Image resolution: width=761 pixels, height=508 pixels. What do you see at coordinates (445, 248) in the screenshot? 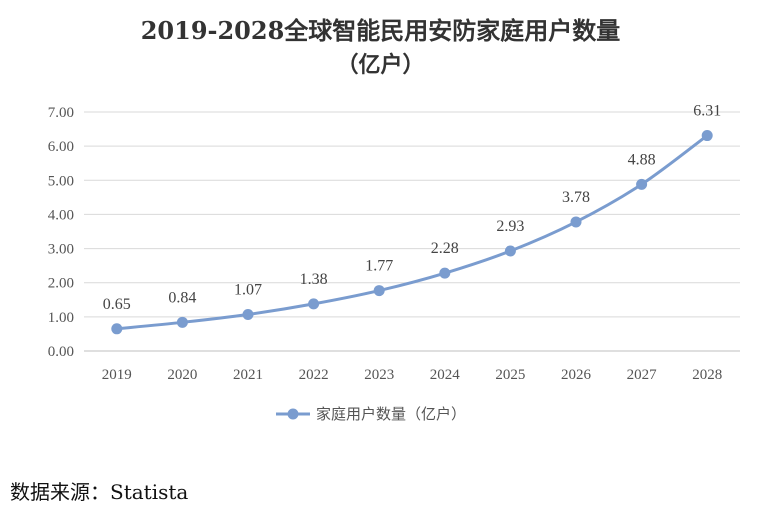
I see `data-label: 2.28` at bounding box center [445, 248].